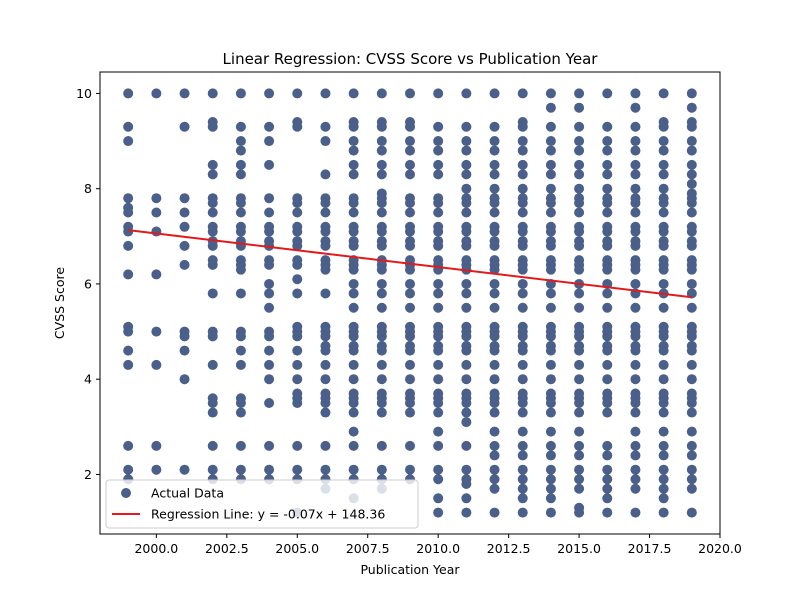 The height and width of the screenshot is (600, 800). What do you see at coordinates (650, 548) in the screenshot?
I see `x-tick-label: 2017.5` at bounding box center [650, 548].